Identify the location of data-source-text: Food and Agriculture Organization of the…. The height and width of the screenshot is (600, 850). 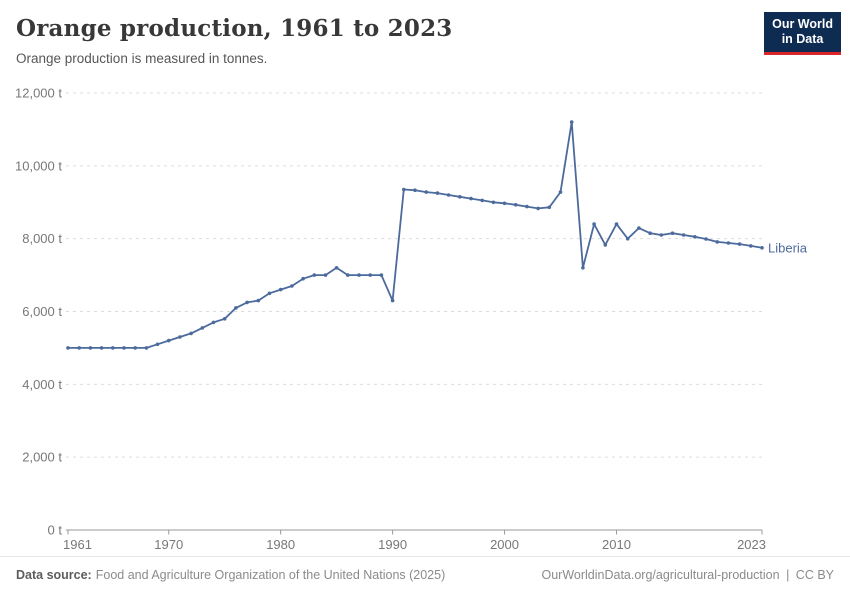
(270, 575).